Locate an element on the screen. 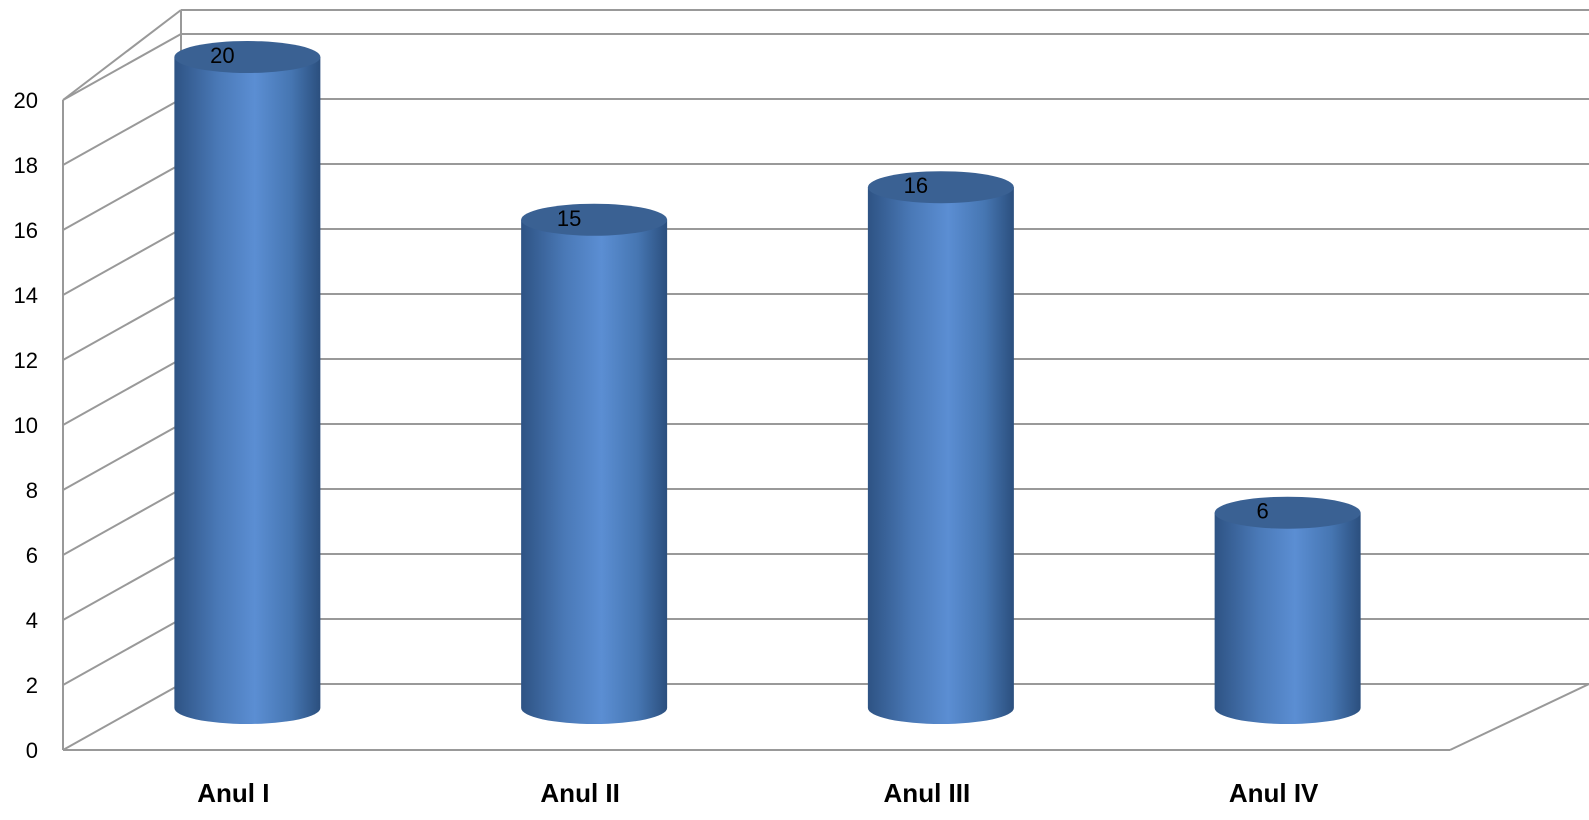 Image resolution: width=1589 pixels, height=820 pixels. y-tick-label: 14 is located at coordinates (26, 295).